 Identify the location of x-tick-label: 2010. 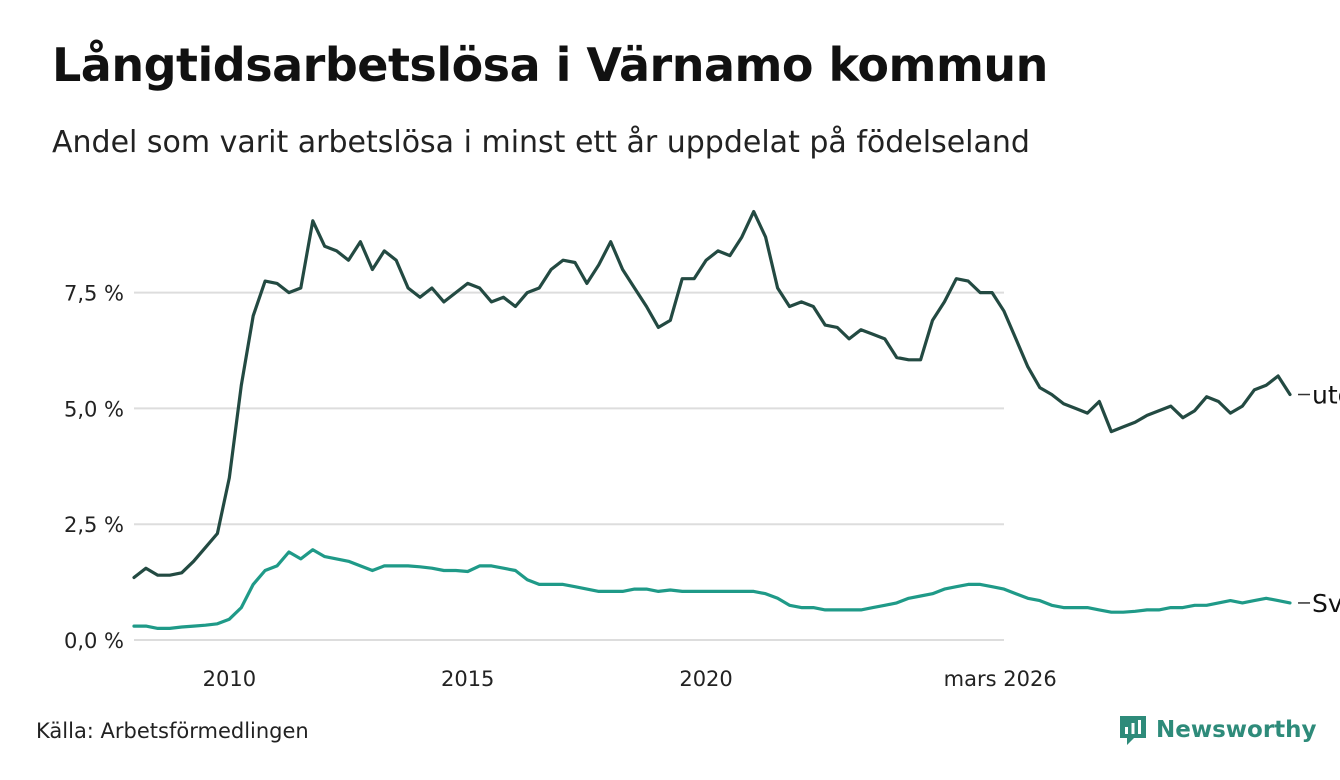
(229, 679).